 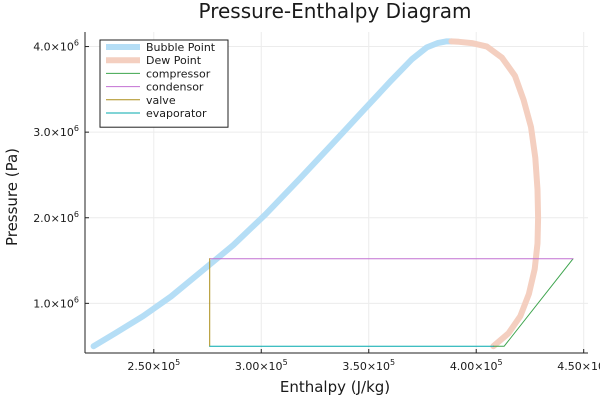 What do you see at coordinates (476, 365) in the screenshot?
I see `x-tick-label: 4.00×105` at bounding box center [476, 365].